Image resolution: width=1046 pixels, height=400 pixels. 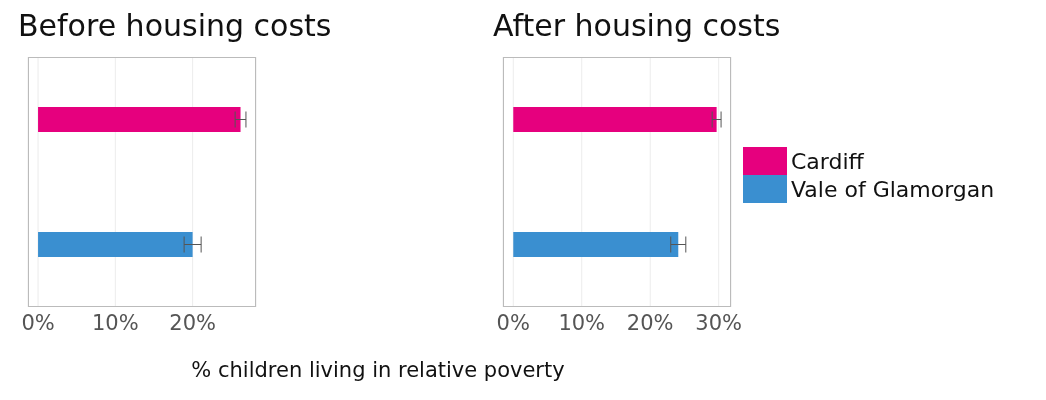 I want to click on chart-title: After housing costs, so click(x=637, y=26).